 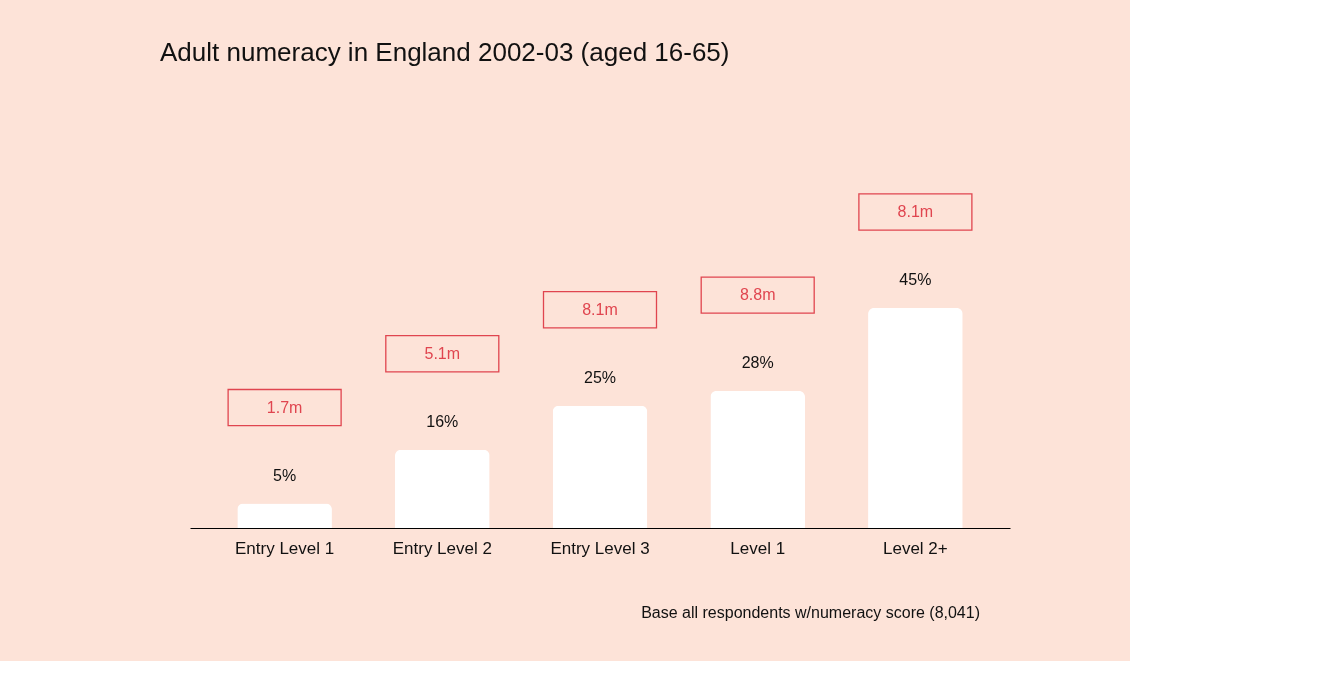 I want to click on x-tick-label: Entry Level 1, so click(x=285, y=548).